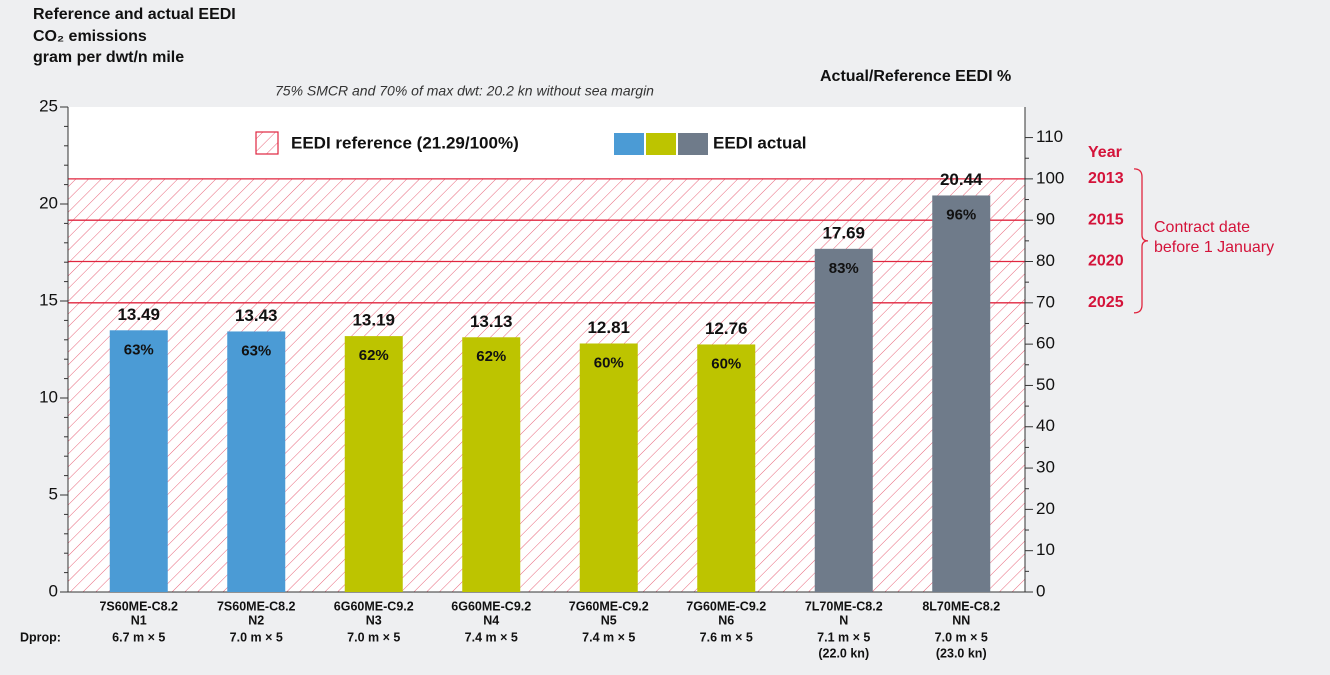 Image resolution: width=1330 pixels, height=675 pixels. Describe the element at coordinates (134, 14) in the screenshot. I see `title-line: Reference and actual EEDI` at that location.